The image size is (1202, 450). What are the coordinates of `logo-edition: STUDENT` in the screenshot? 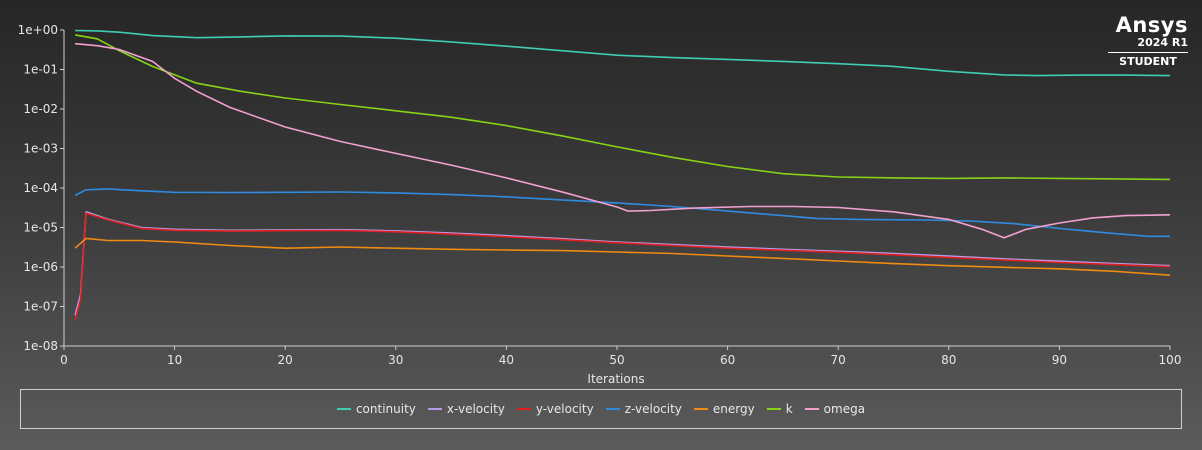 It's located at (1148, 61).